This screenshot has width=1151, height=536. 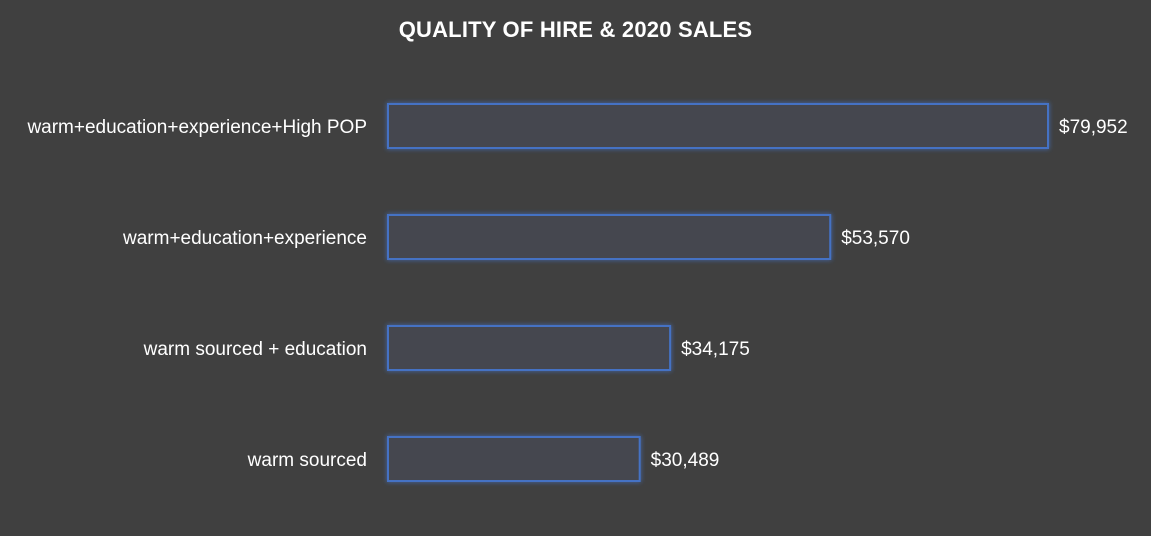 What do you see at coordinates (685, 460) in the screenshot?
I see `value-label-3: $30,489` at bounding box center [685, 460].